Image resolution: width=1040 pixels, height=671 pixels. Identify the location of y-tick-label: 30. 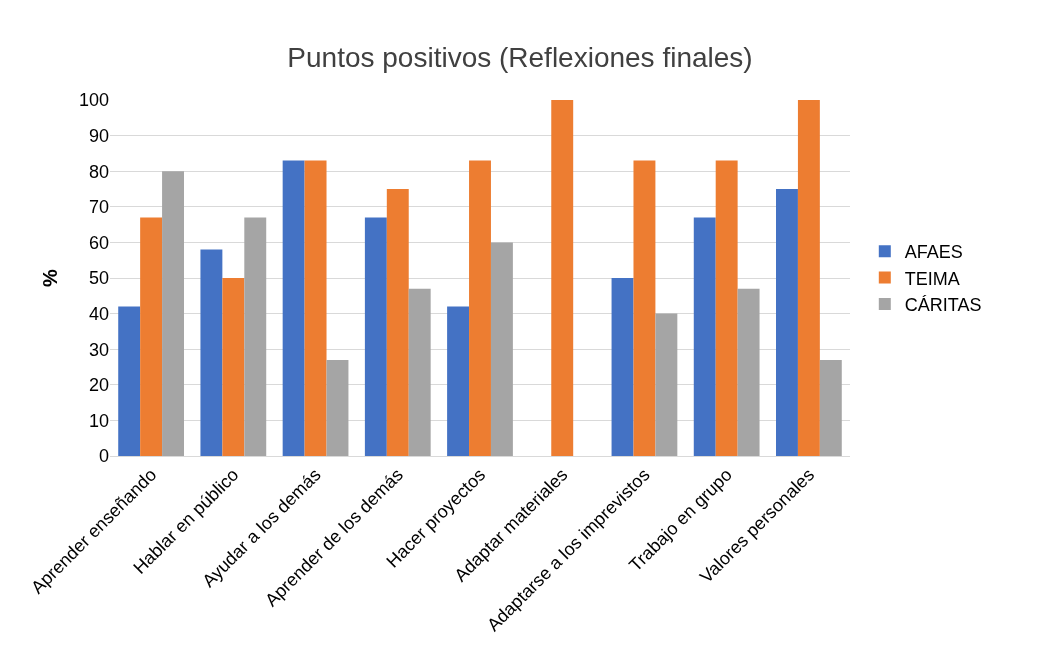
(98, 349).